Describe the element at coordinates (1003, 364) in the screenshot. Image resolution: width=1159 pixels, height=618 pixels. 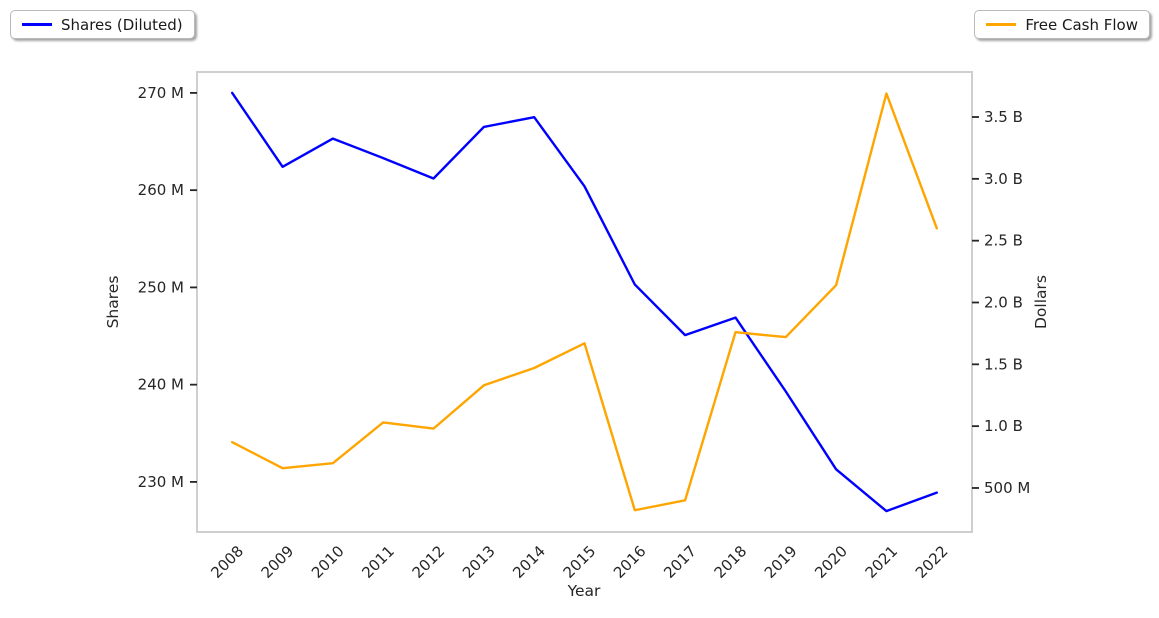
I see `right-axis-tick-label: 1.5 B` at that location.